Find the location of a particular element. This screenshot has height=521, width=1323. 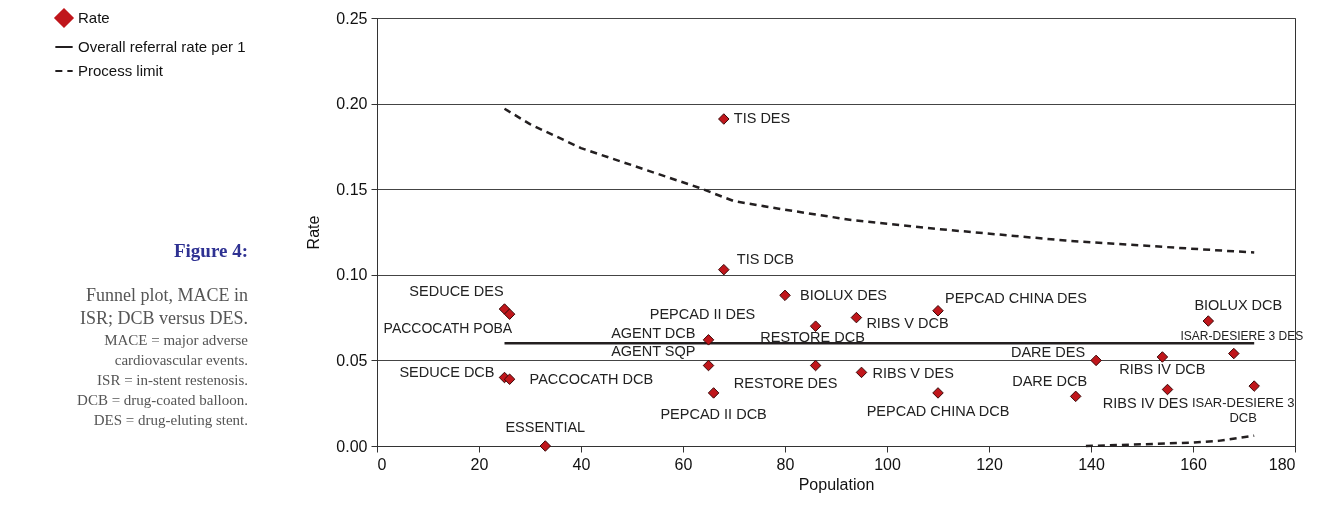

annotation: BIOLUX DCB is located at coordinates (1238, 305).